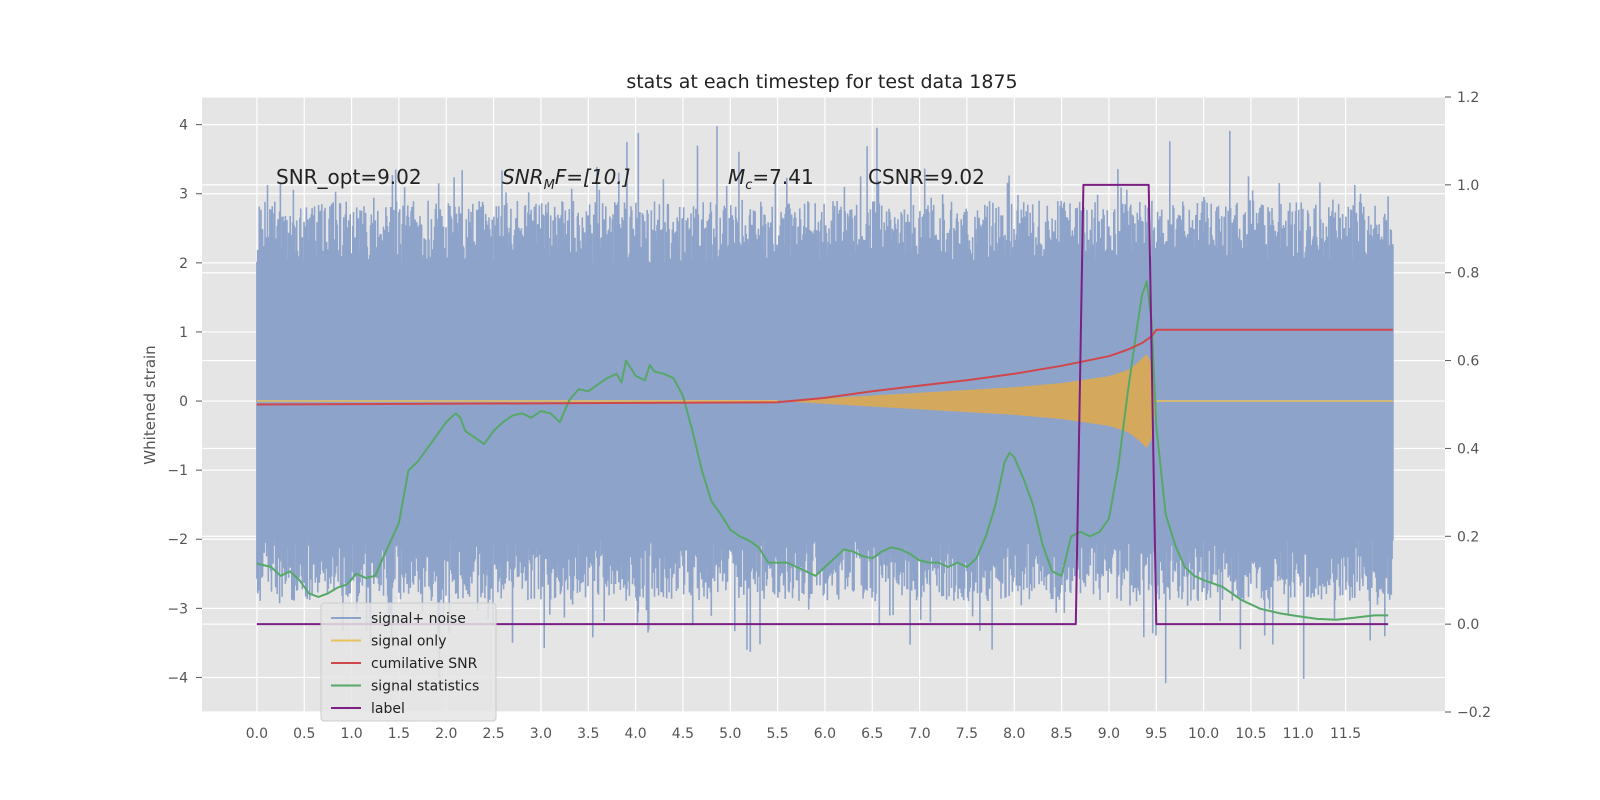 This screenshot has width=1600, height=800. I want to click on x-tick-label: 9.0, so click(1109, 734).